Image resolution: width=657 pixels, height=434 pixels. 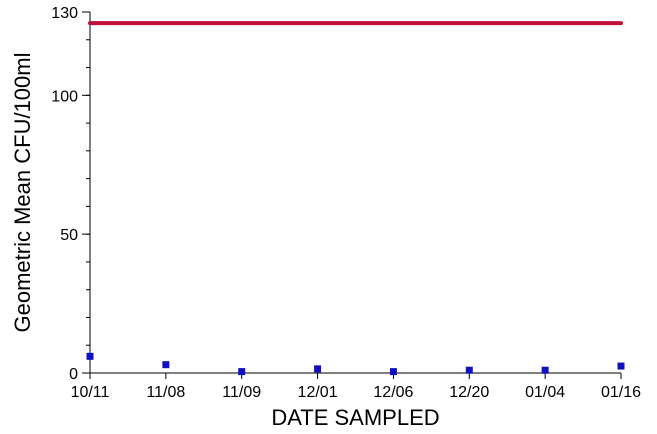 What do you see at coordinates (73, 374) in the screenshot?
I see `y-tick-label: 0` at bounding box center [73, 374].